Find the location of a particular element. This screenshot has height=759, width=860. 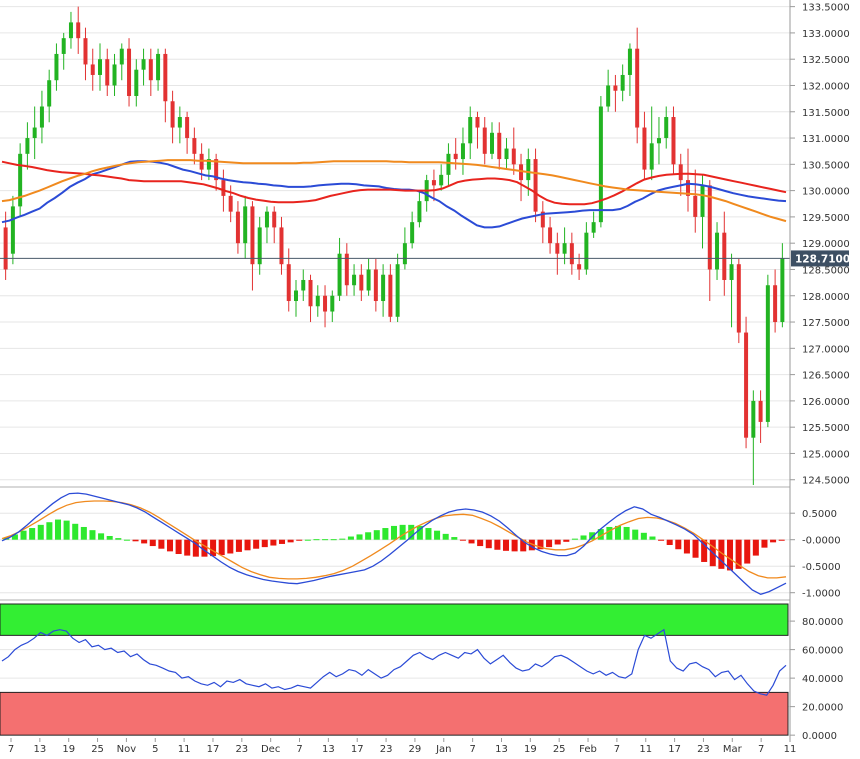

x-tick-label: Dec is located at coordinates (270, 749).